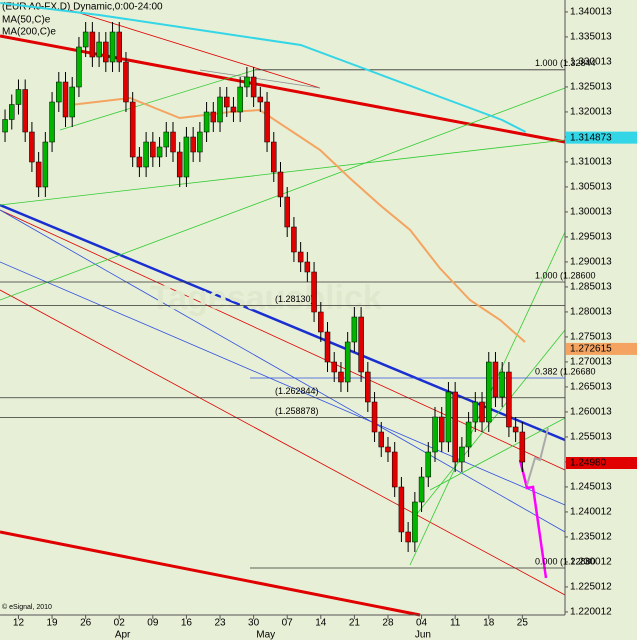  Describe the element at coordinates (19, 623) in the screenshot. I see `x-tick-label: 12` at that location.